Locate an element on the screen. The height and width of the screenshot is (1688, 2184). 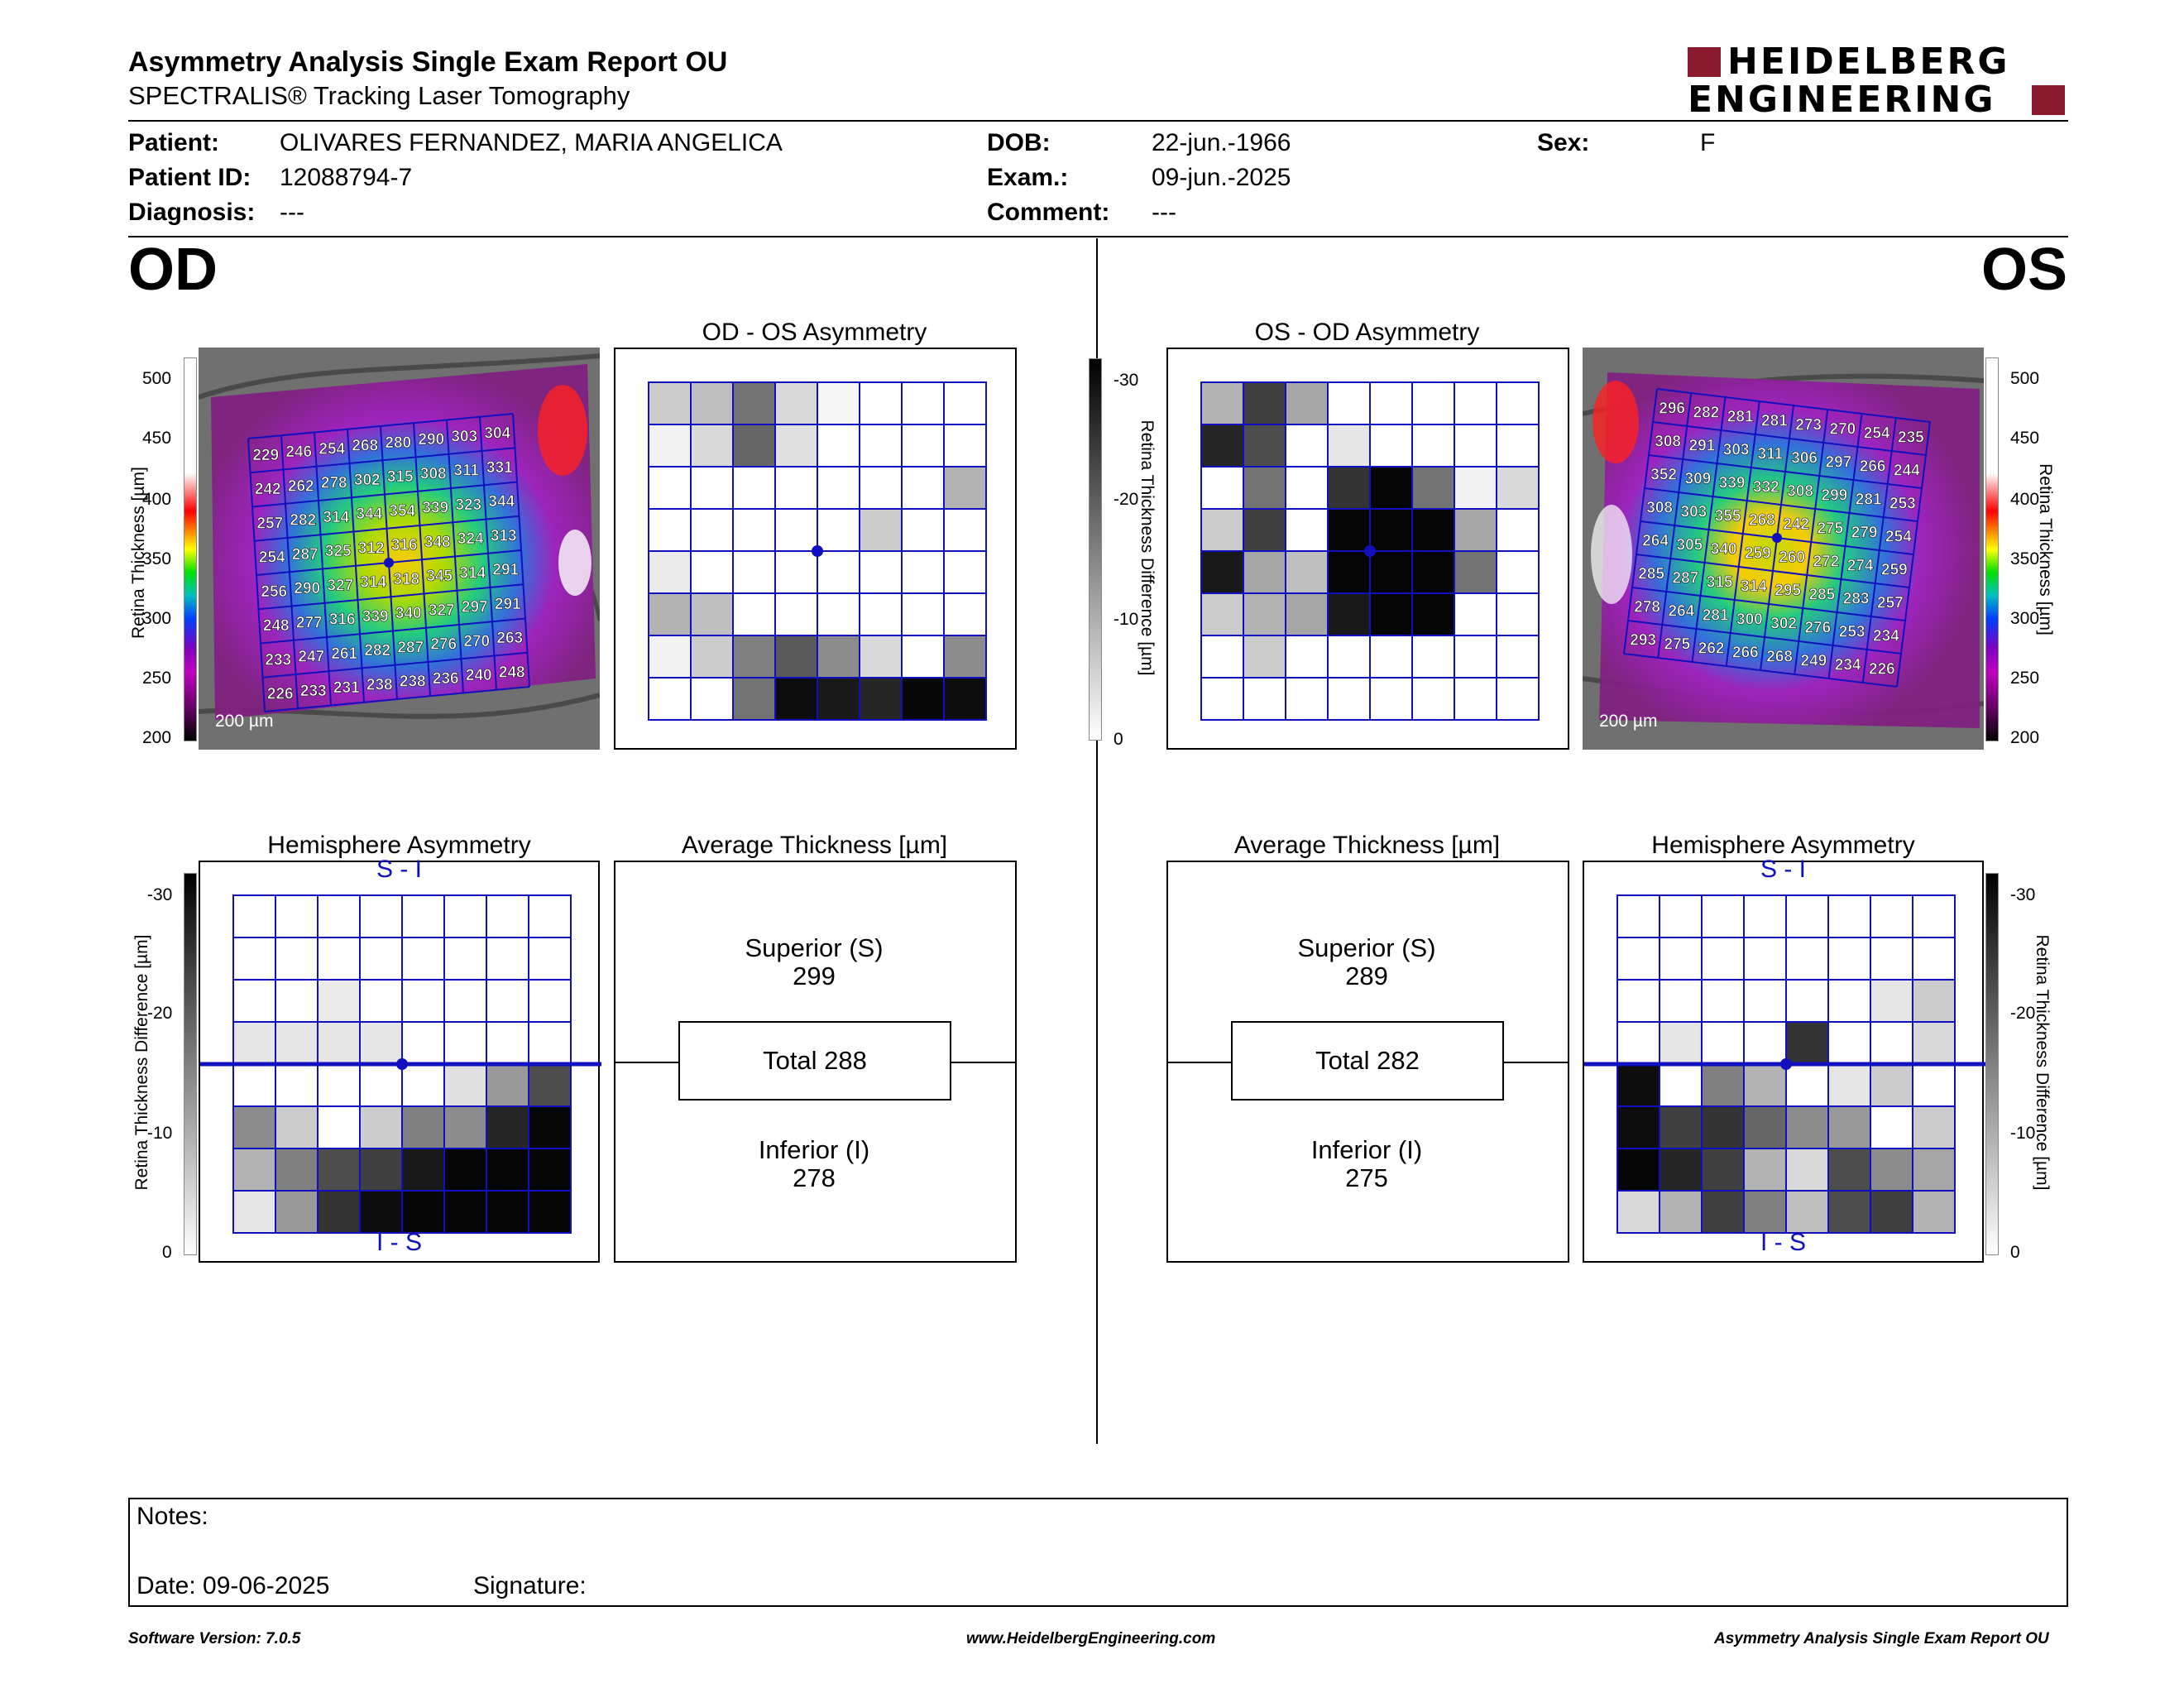
od-thickness-value: 344 is located at coordinates (501, 502).